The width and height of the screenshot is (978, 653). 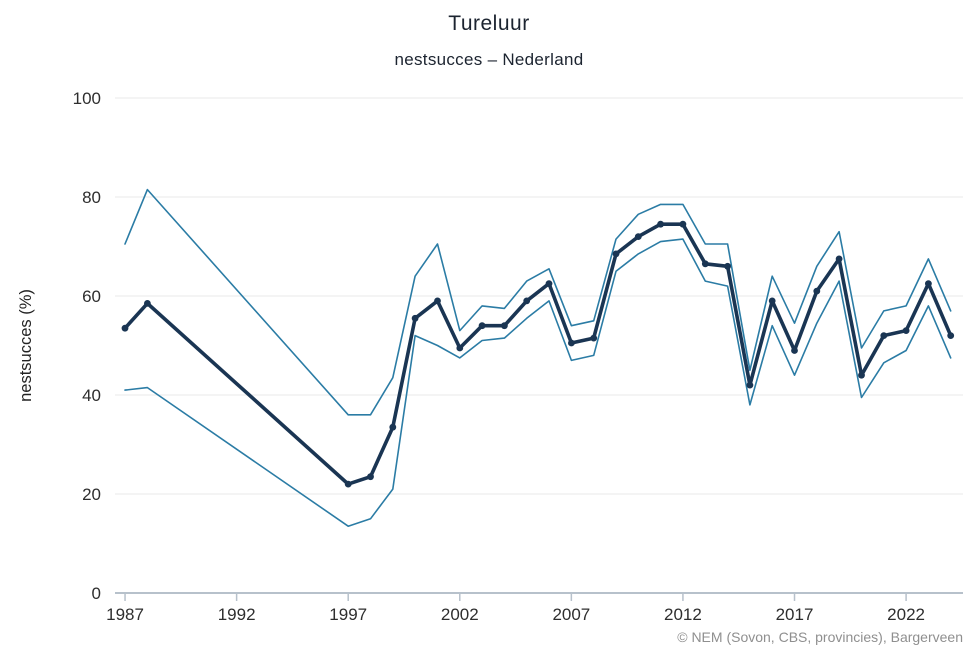 I want to click on y-axis-title: nestsucces (%), so click(x=26, y=345).